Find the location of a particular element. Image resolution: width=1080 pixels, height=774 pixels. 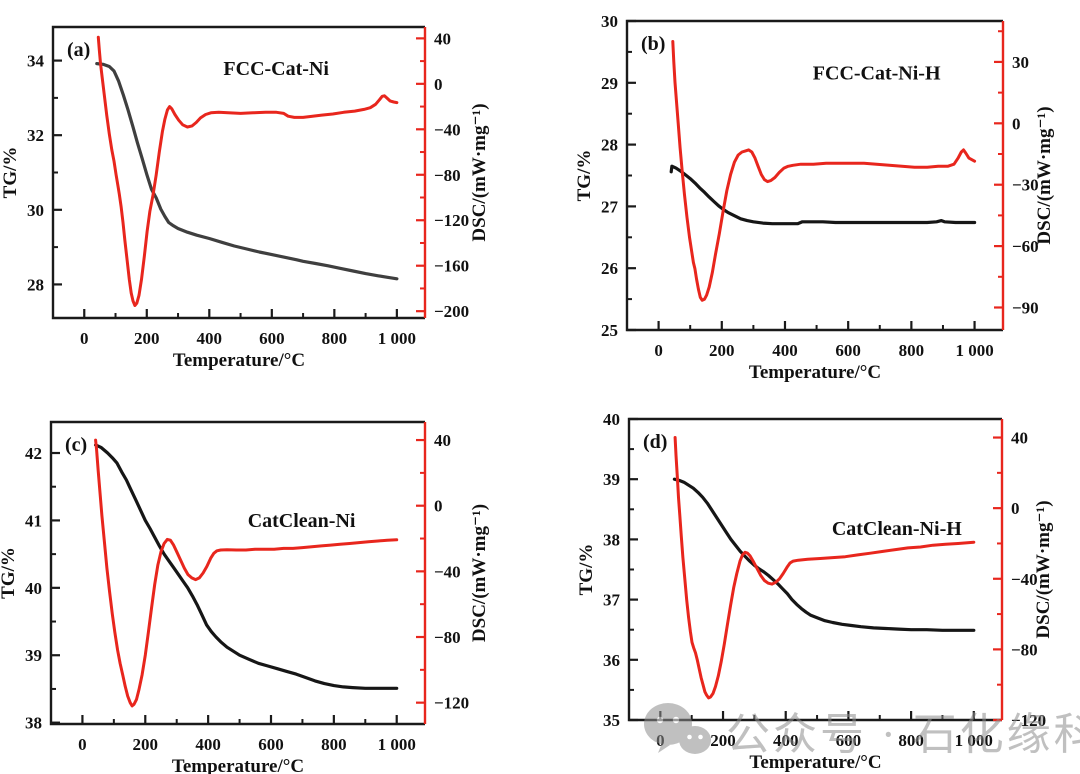

panel-letter: (d) is located at coordinates (655, 442).